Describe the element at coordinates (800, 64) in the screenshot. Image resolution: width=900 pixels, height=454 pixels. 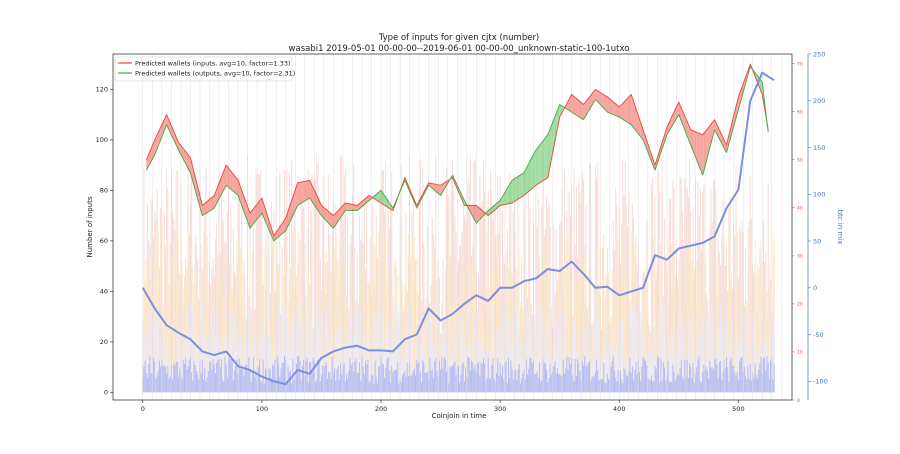
I see `y3-tick-label: 70` at that location.